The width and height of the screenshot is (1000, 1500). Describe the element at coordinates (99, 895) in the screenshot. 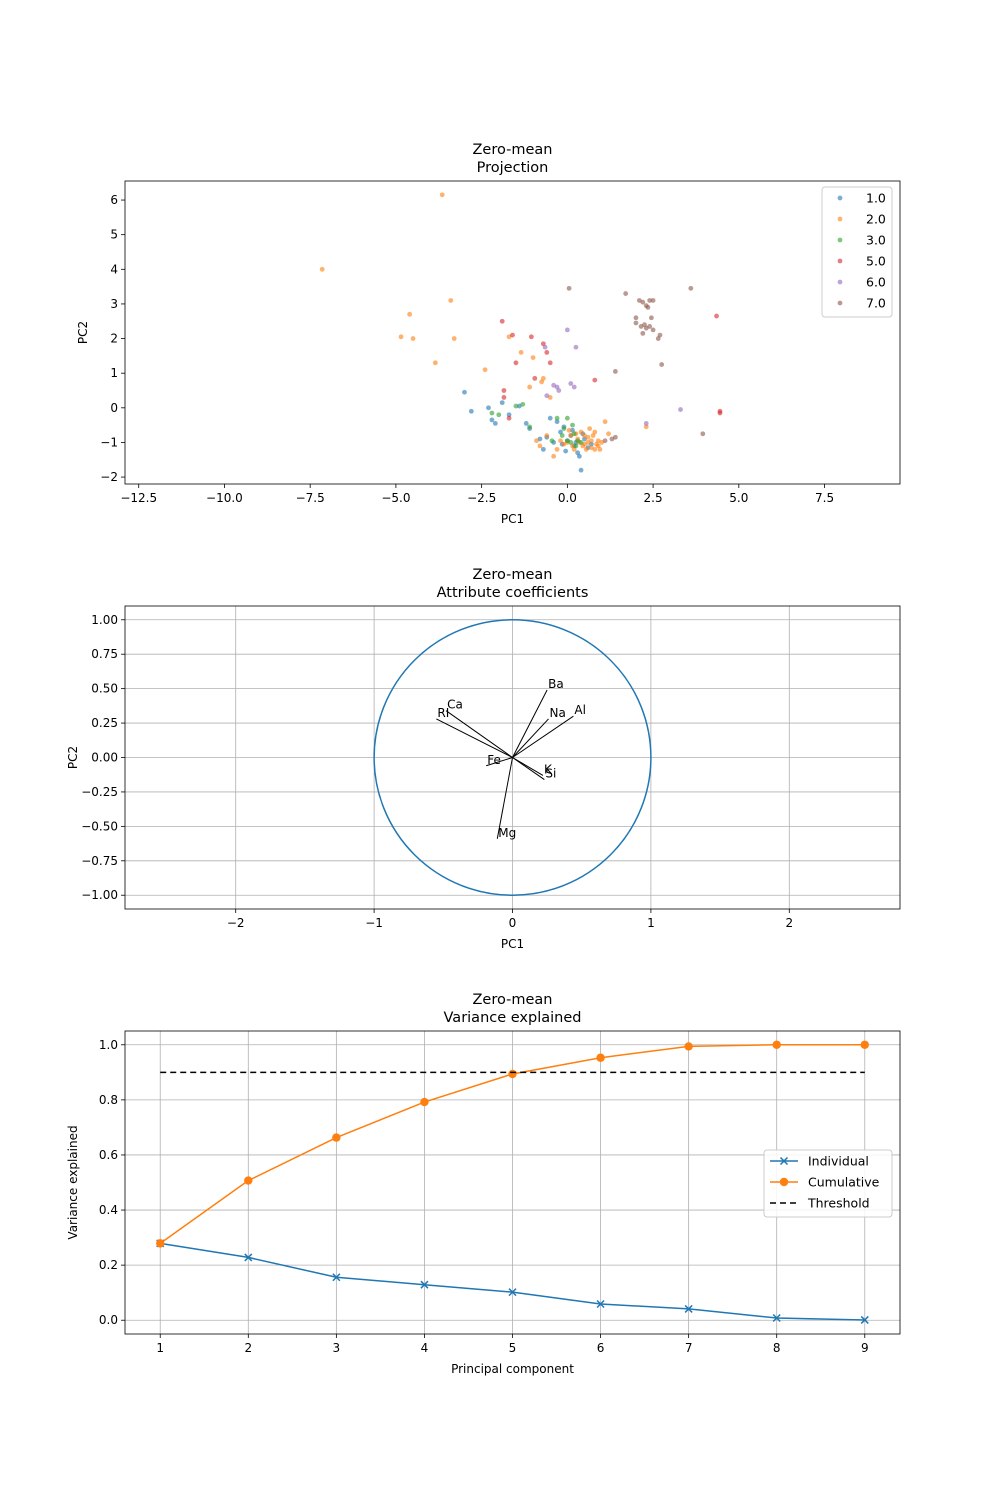

I see `y-tick-label: −1.00` at that location.